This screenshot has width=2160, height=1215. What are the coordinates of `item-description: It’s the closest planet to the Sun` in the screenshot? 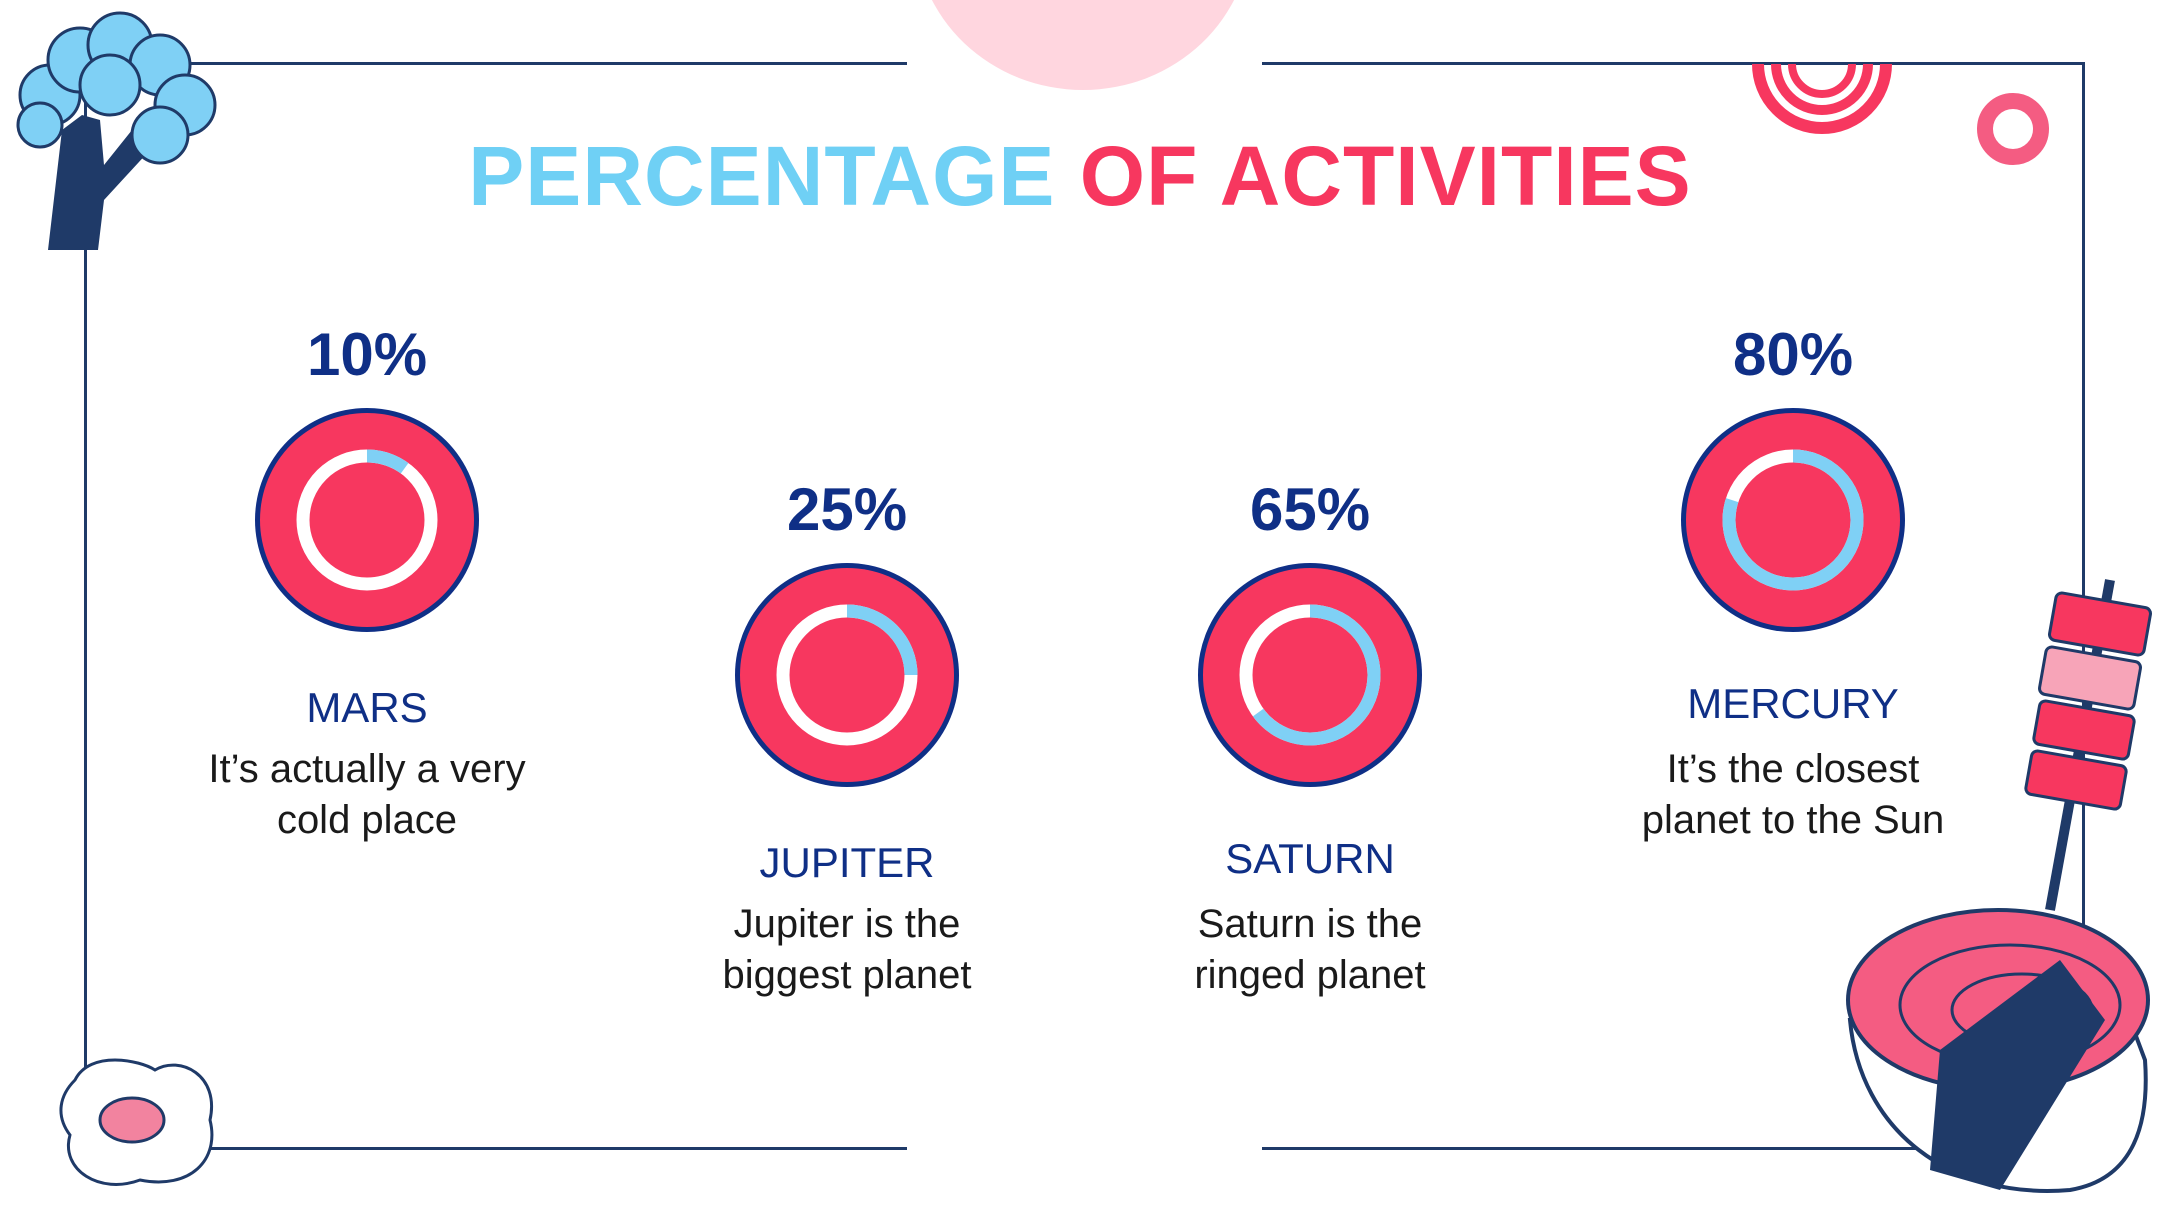 It's located at (1793, 795).